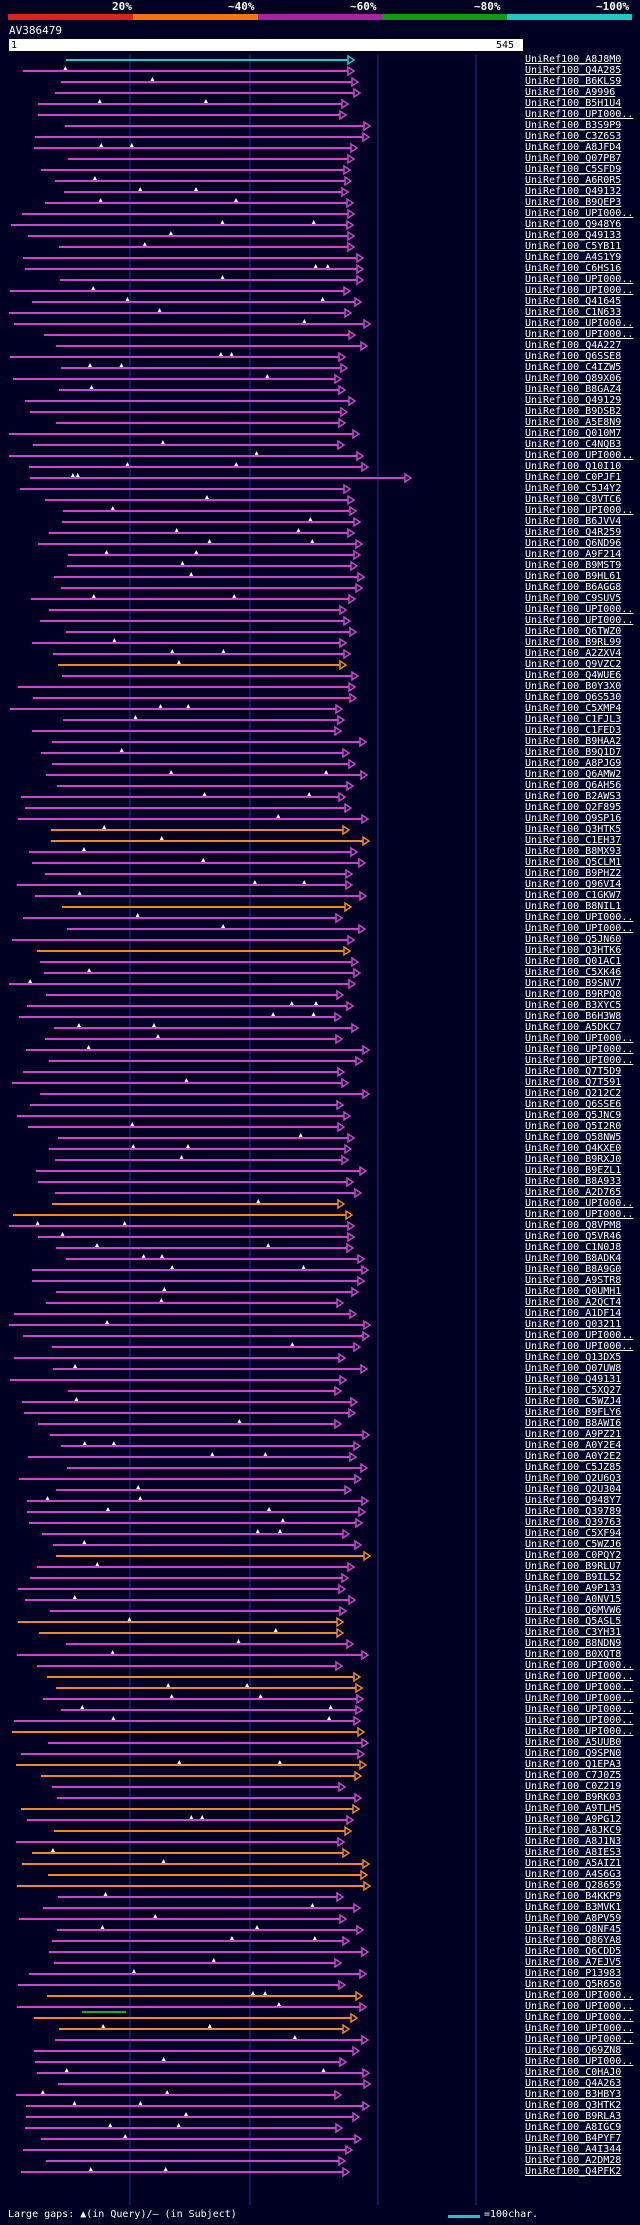  I want to click on hit-label: UniRef100_C4IZW5, so click(573, 367).